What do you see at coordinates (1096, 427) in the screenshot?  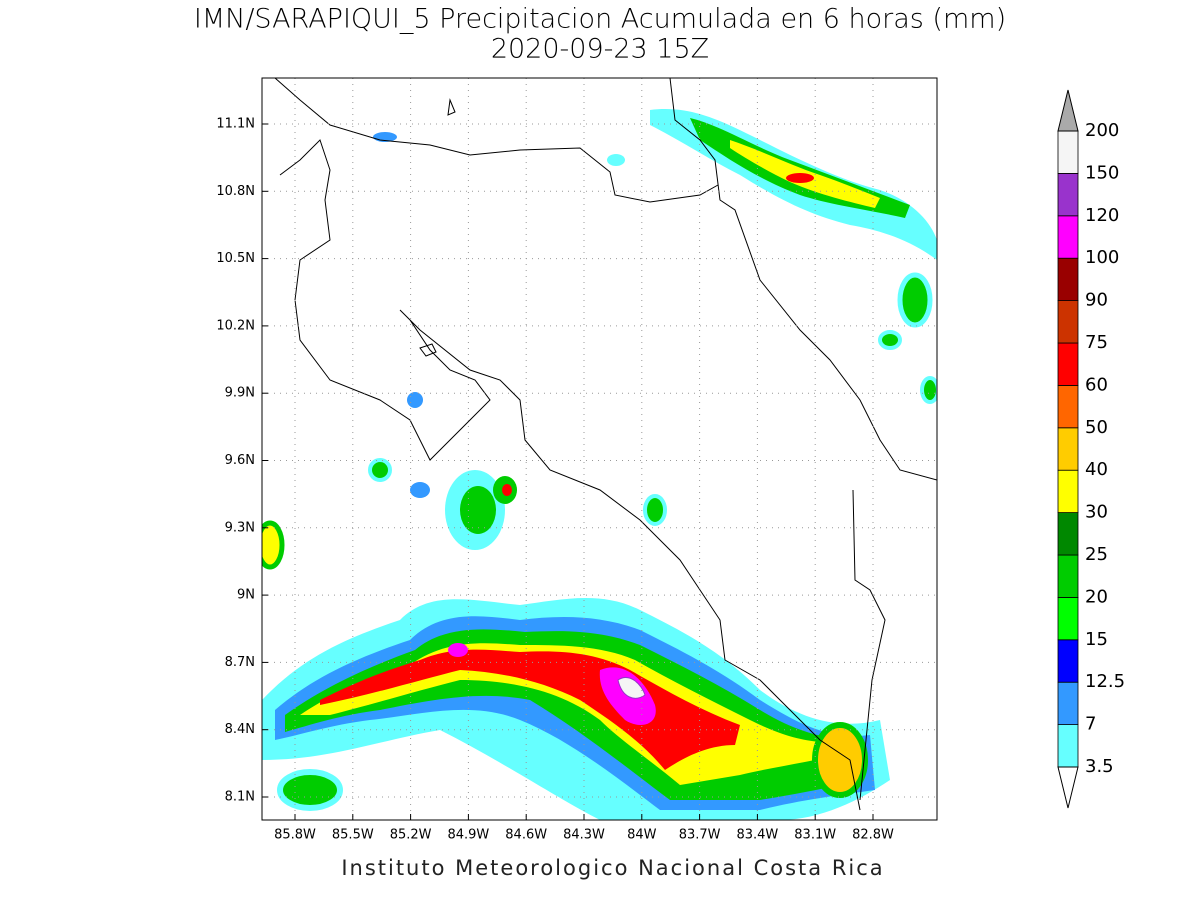 I see `colorbar-label: 50` at bounding box center [1096, 427].